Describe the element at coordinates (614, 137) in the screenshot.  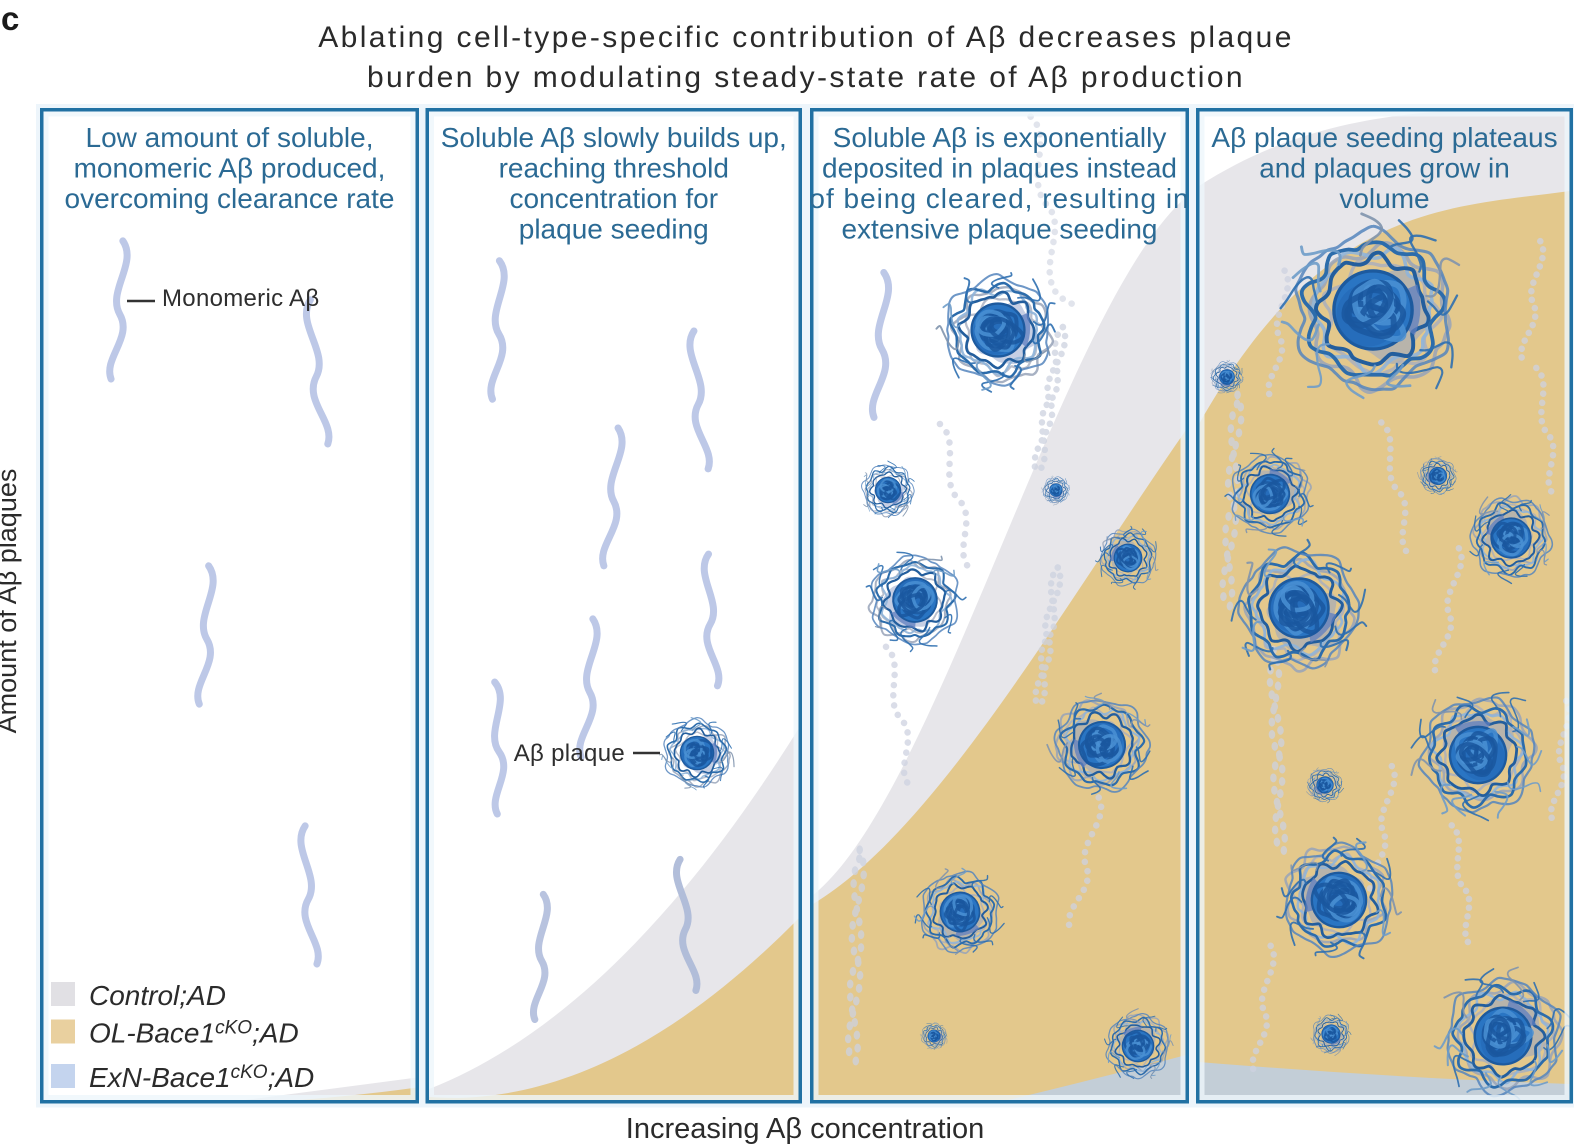
I see `svg-text: Soluble Aβ slowly builds up,` at that location.